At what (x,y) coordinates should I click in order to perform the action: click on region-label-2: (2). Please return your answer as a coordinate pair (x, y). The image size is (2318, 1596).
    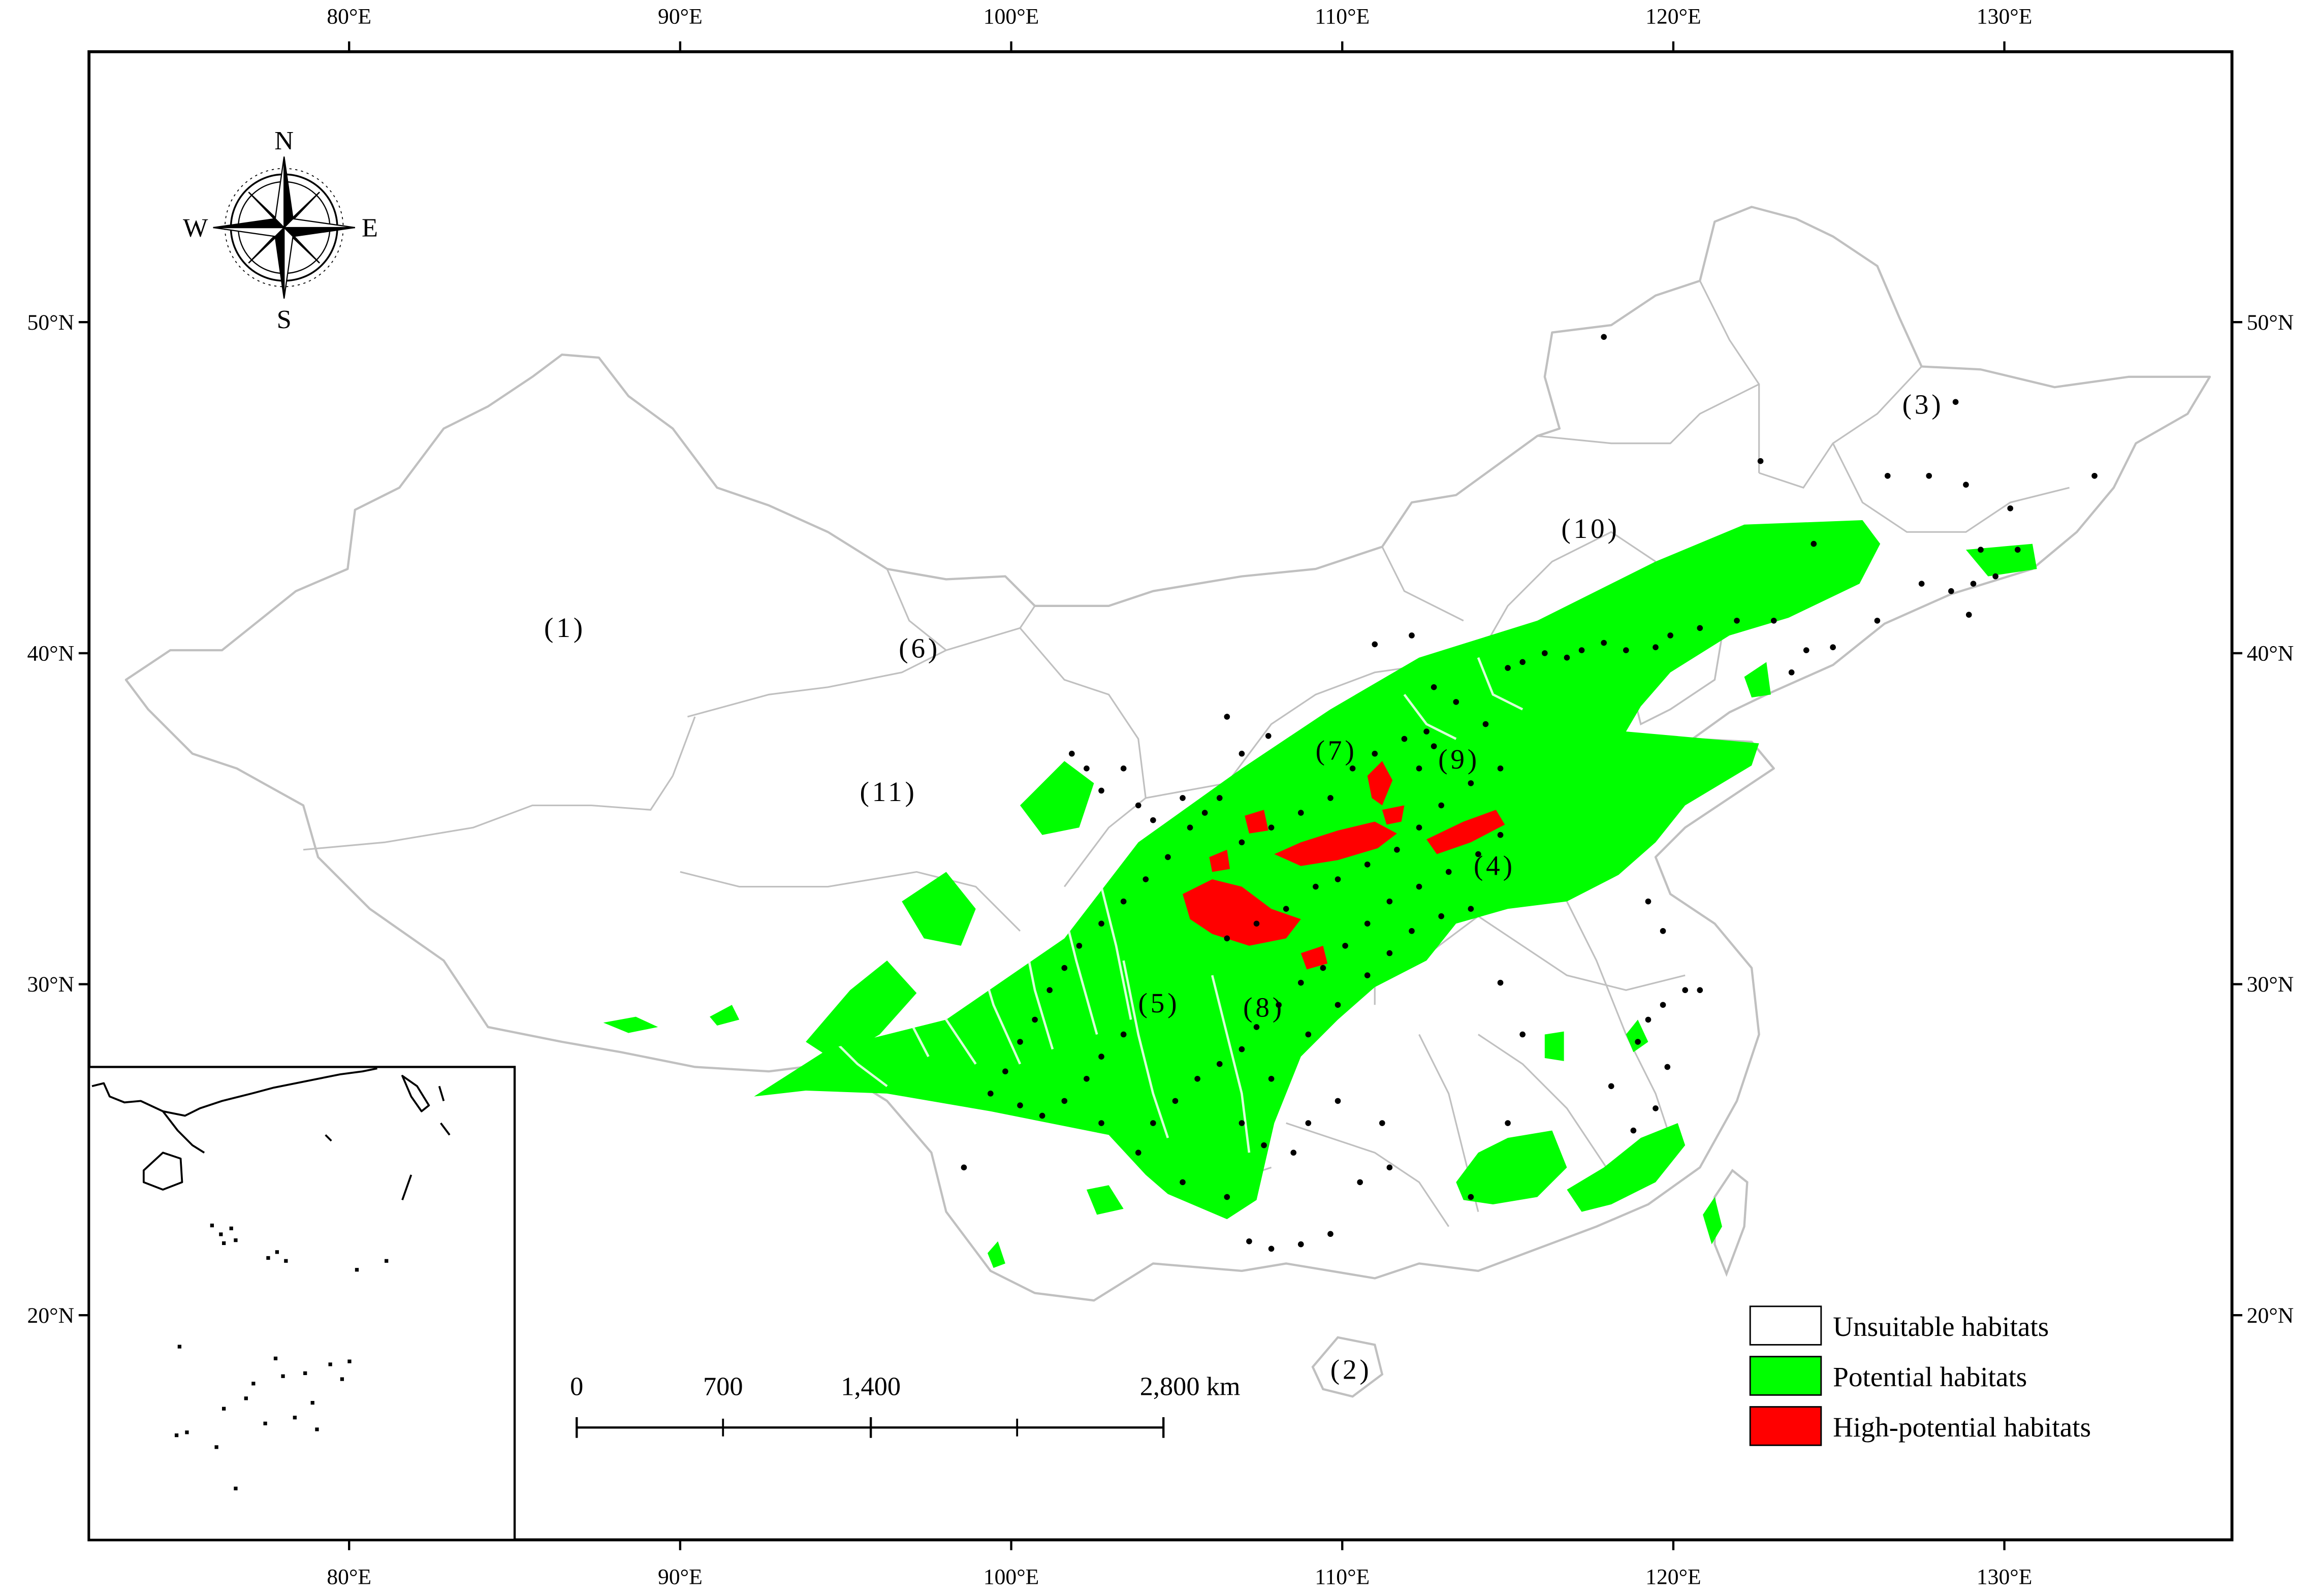
    Looking at the image, I should click on (1351, 1370).